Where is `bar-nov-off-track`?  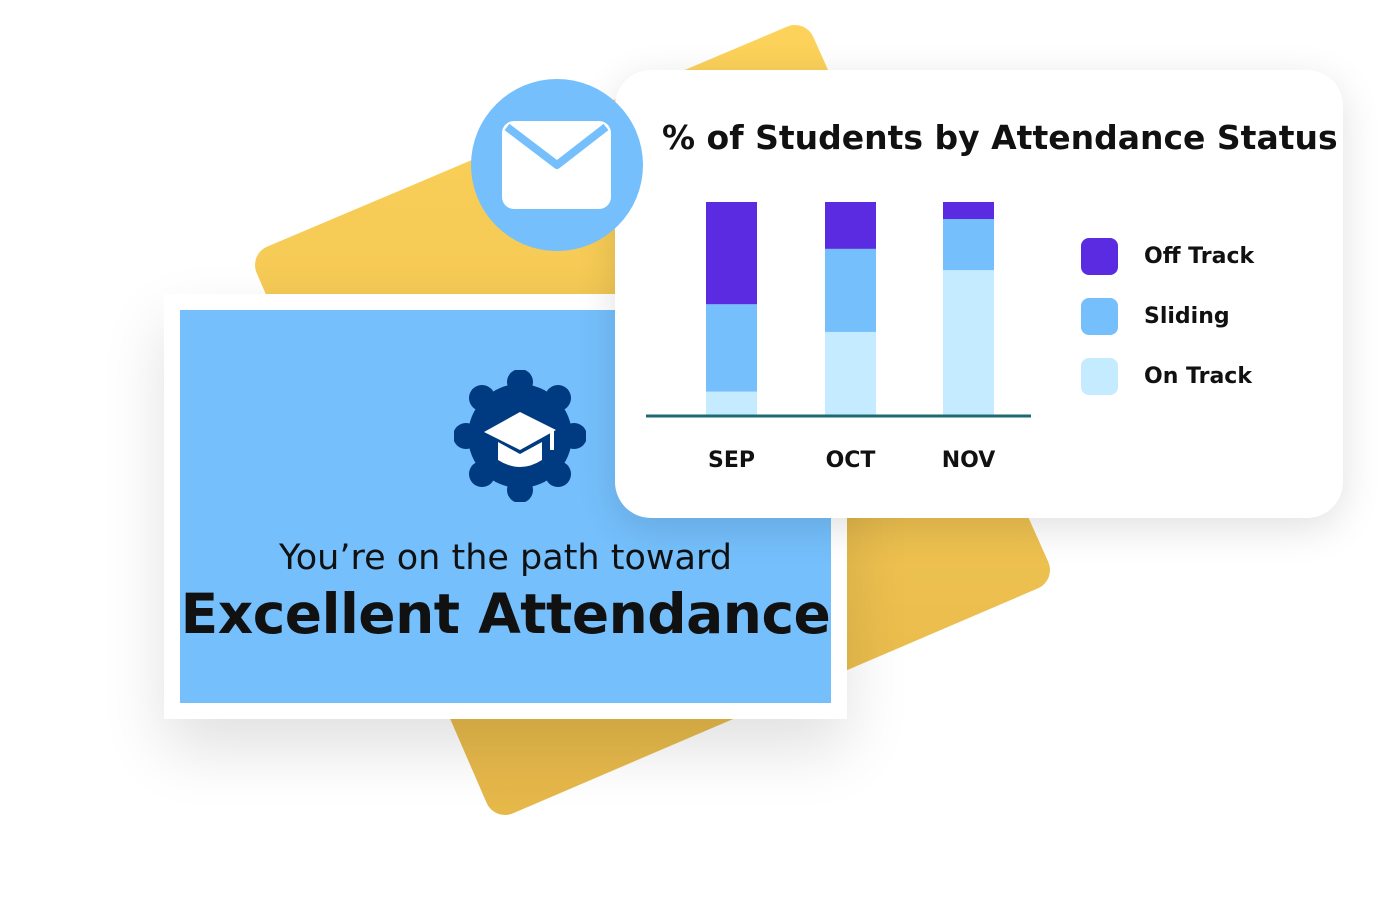 bar-nov-off-track is located at coordinates (968, 211).